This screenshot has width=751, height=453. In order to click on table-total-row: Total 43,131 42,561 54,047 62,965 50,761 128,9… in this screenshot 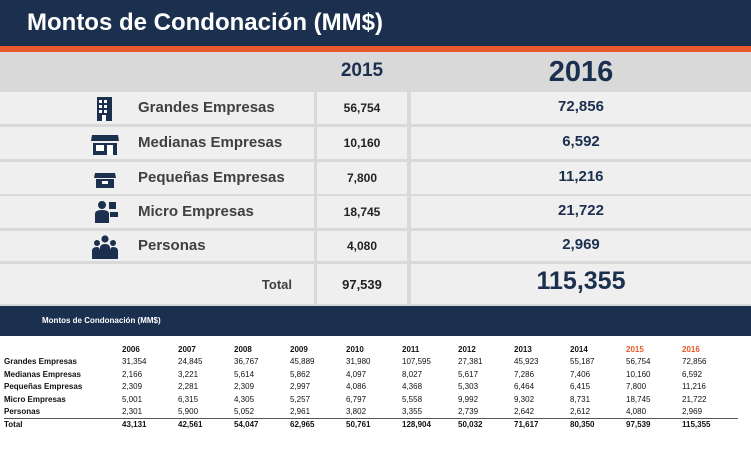, I will do `click(371, 425)`.